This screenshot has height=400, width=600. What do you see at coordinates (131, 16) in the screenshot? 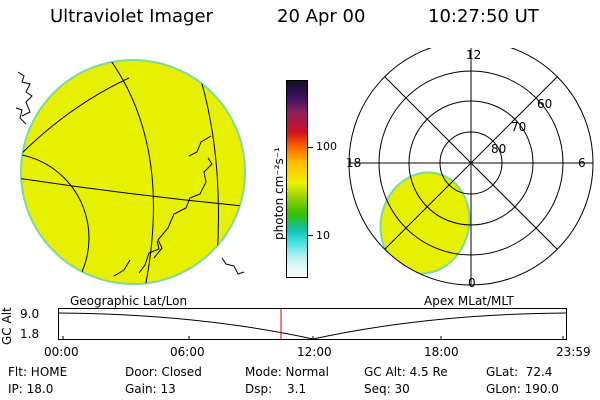
I see `instrument-title: Ultraviolet Imager` at bounding box center [131, 16].